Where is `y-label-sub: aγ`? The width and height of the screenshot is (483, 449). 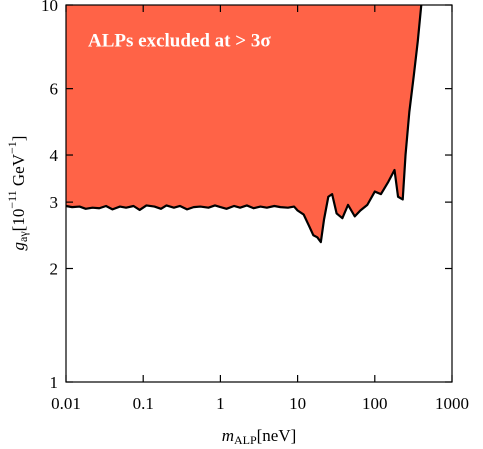
y-label-sub: aγ is located at coordinates (23, 236).